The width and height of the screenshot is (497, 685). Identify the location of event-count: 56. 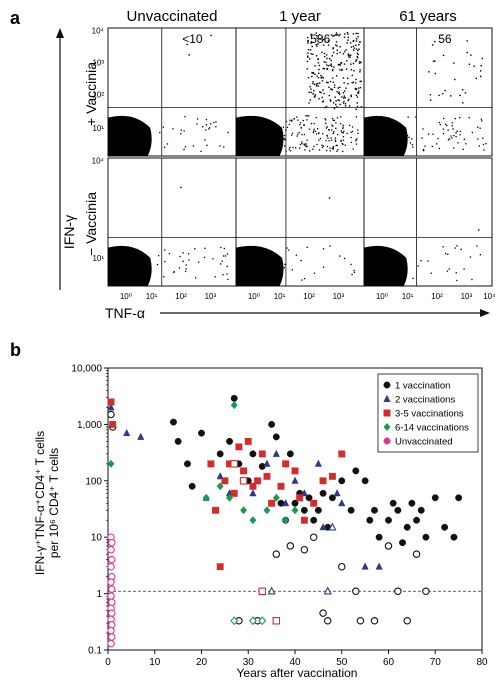
(445, 39).